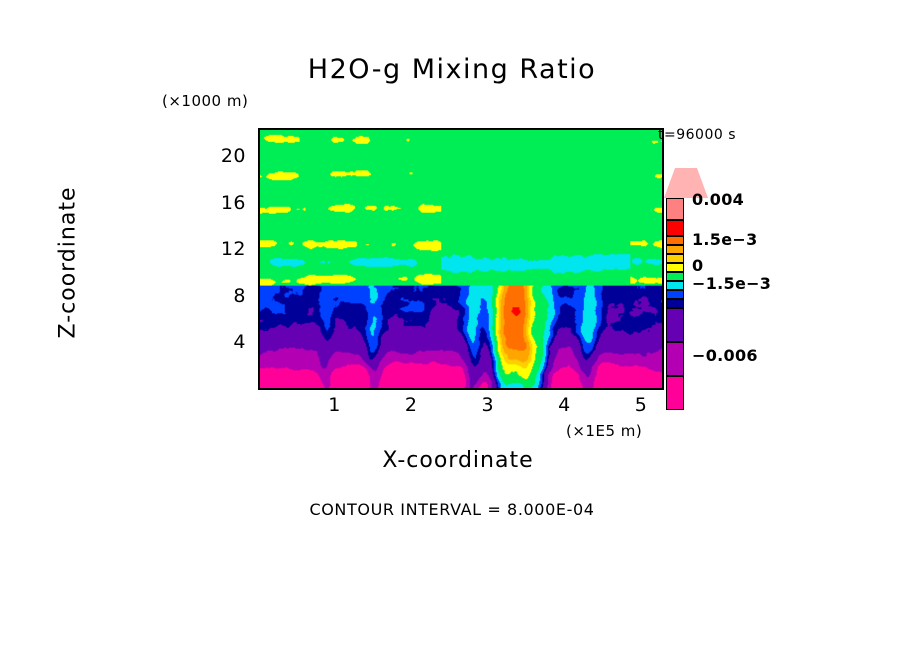 The image size is (904, 654). Describe the element at coordinates (458, 460) in the screenshot. I see `x-axis-title: X-coordinate` at that location.